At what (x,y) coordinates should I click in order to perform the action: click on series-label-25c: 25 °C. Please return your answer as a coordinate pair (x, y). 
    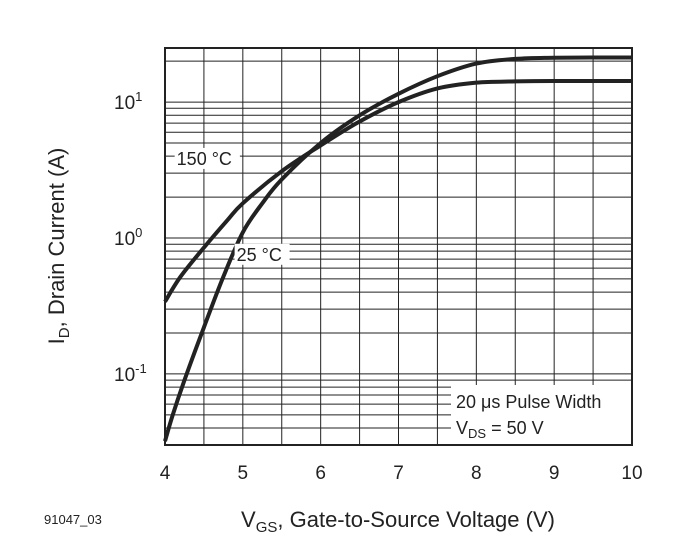
    Looking at the image, I should click on (259, 255).